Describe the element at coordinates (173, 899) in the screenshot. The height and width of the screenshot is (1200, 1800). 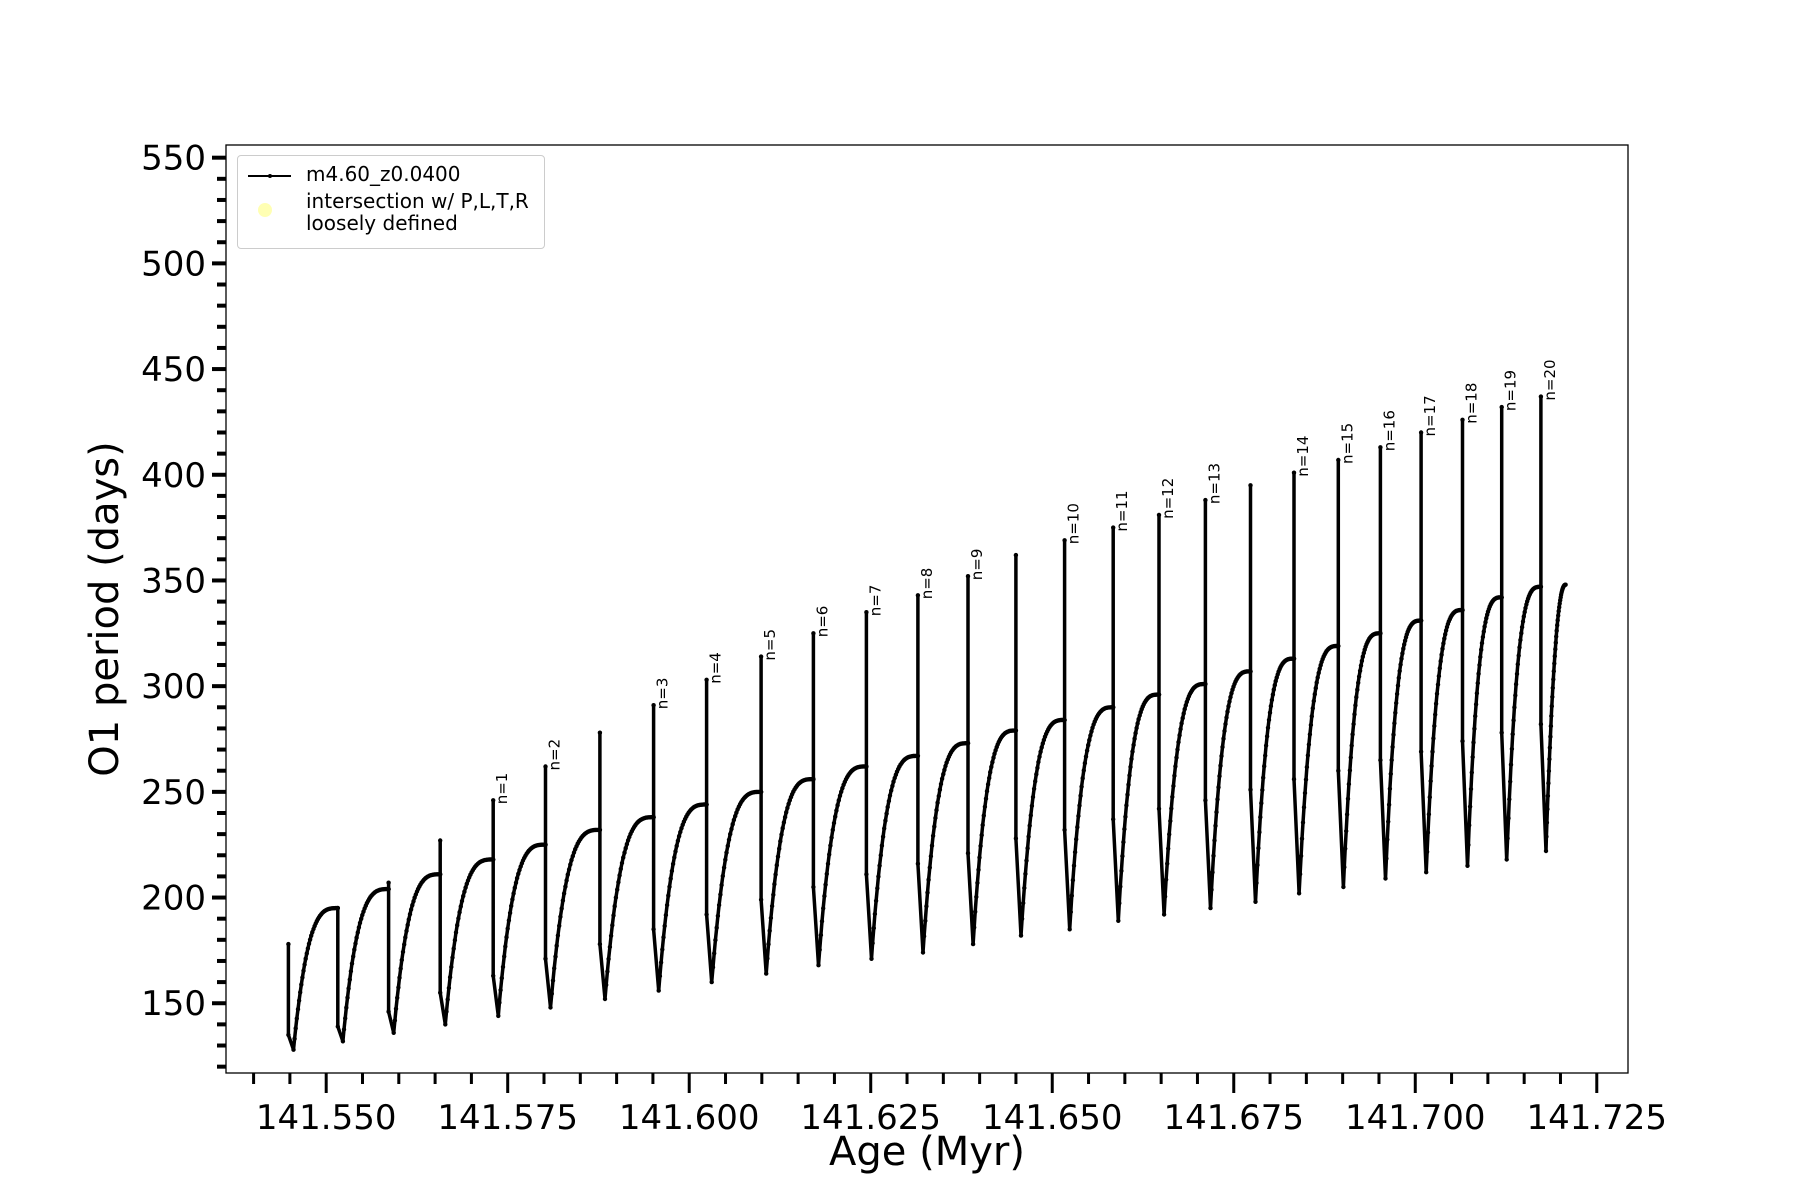
I see `y-tick-label: 200` at that location.